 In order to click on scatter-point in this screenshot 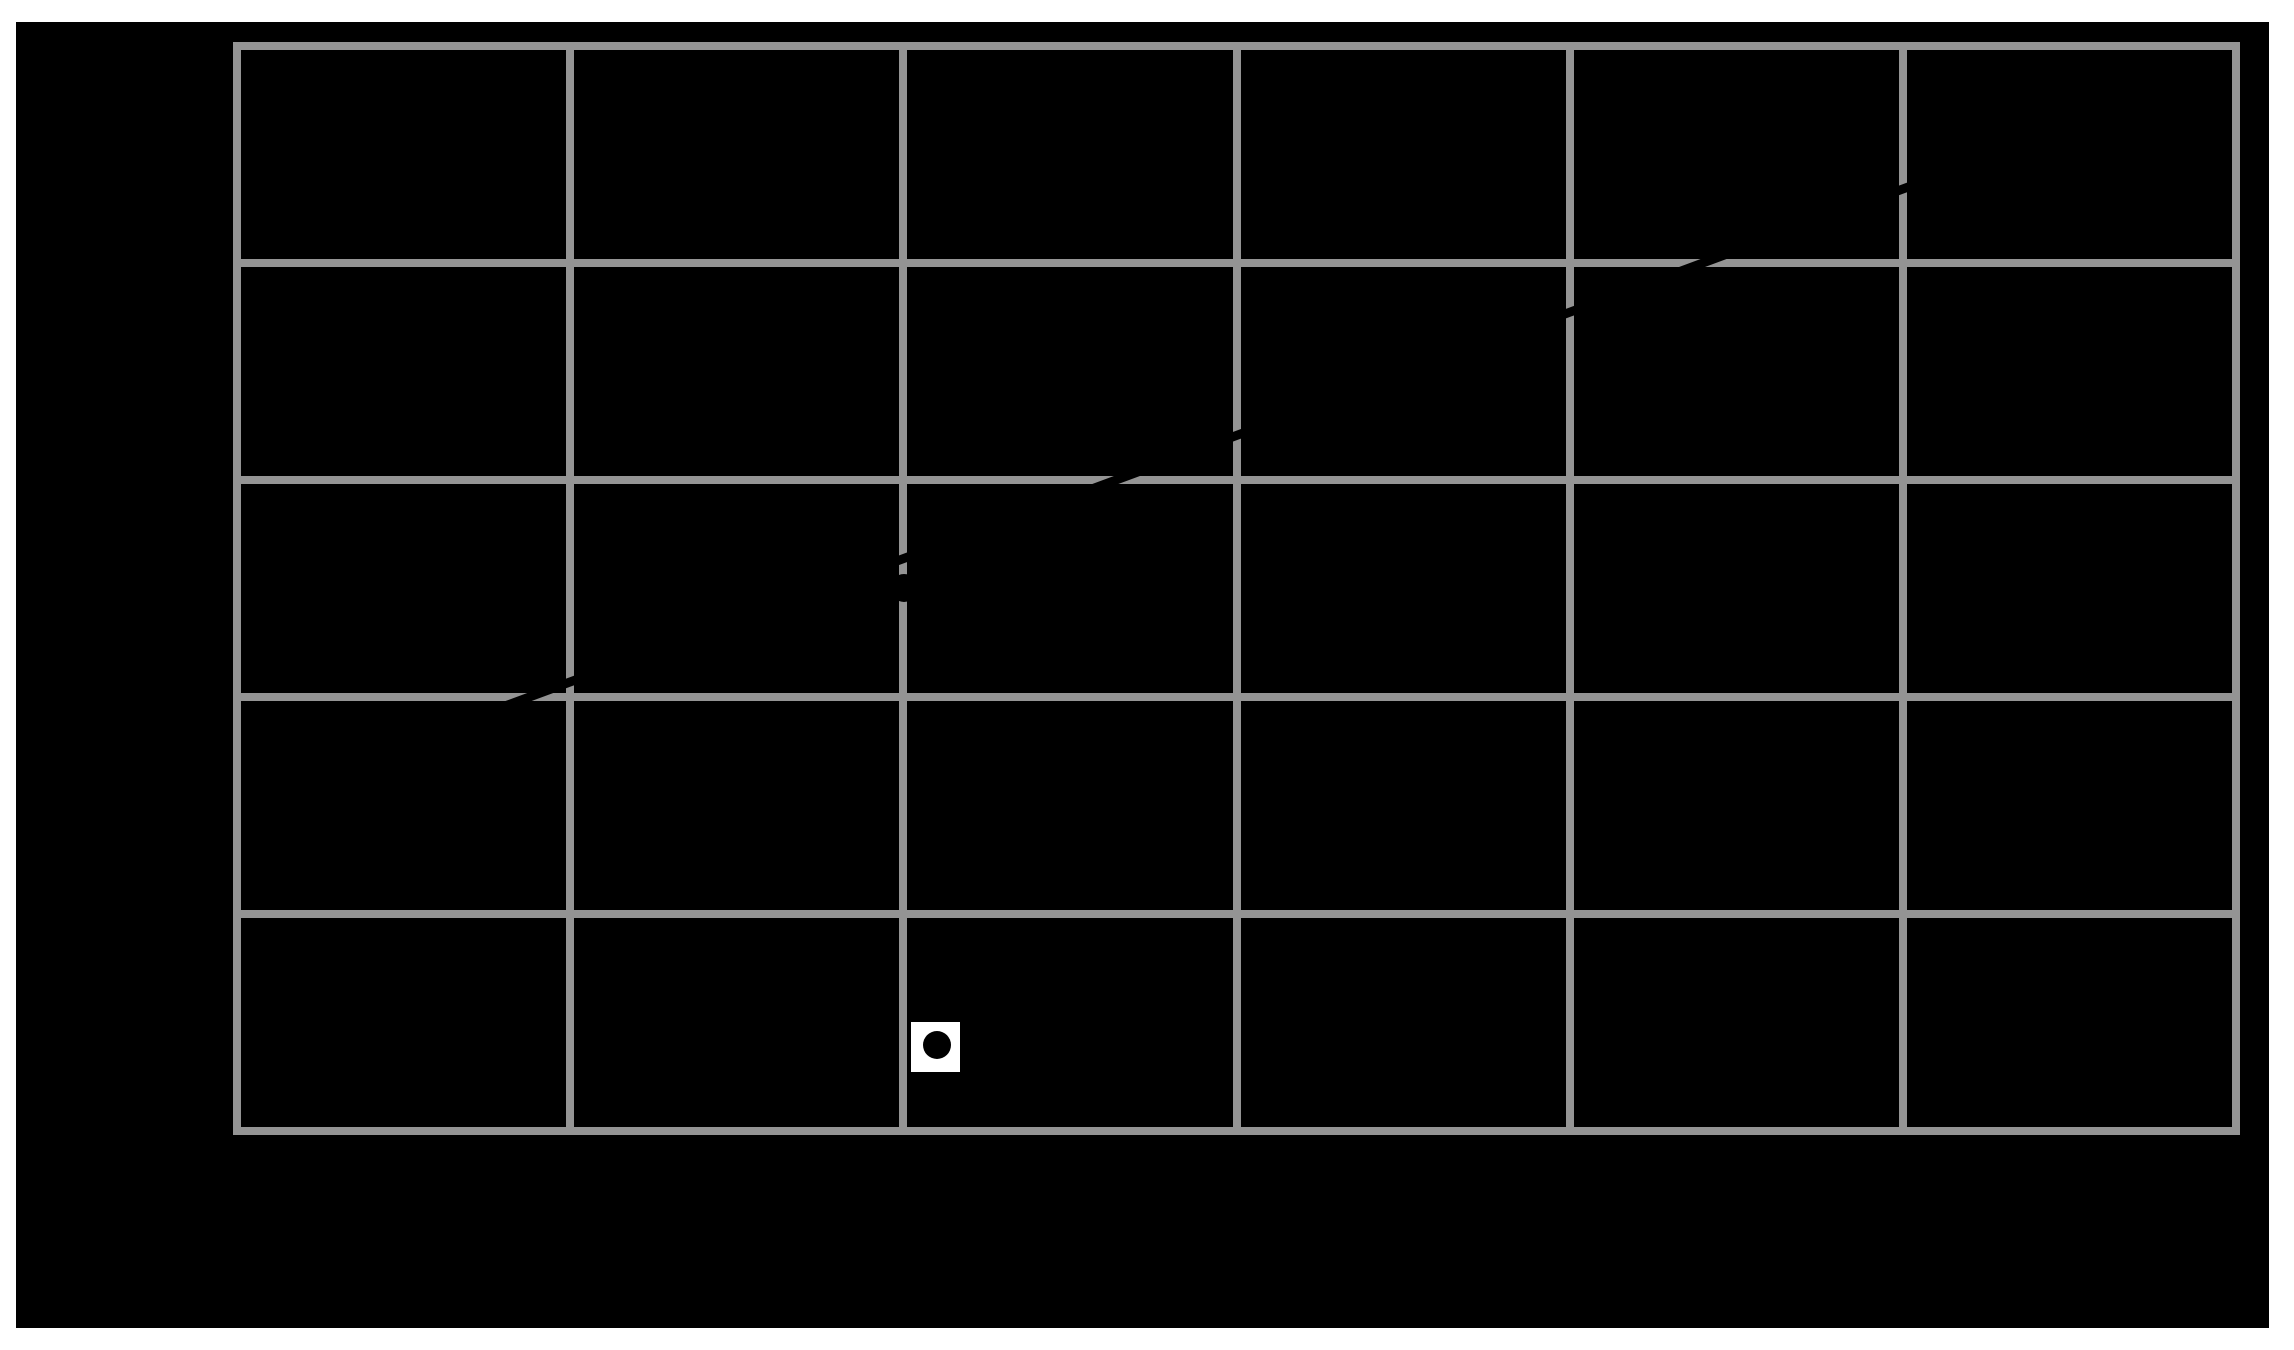, I will do `click(904, 588)`.